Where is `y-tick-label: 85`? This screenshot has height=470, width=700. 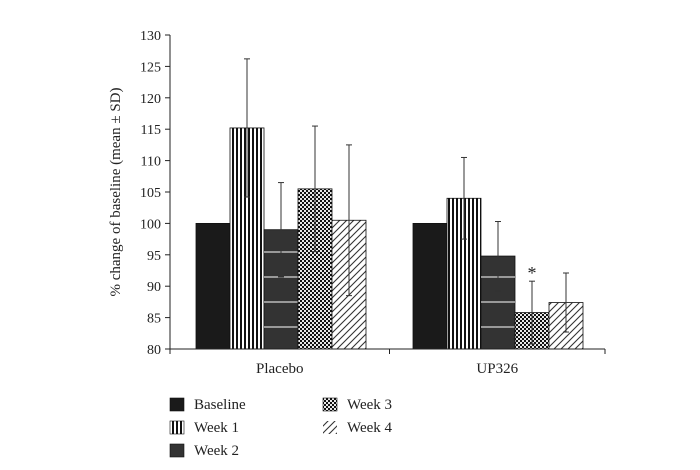 y-tick-label: 85 is located at coordinates (154, 319).